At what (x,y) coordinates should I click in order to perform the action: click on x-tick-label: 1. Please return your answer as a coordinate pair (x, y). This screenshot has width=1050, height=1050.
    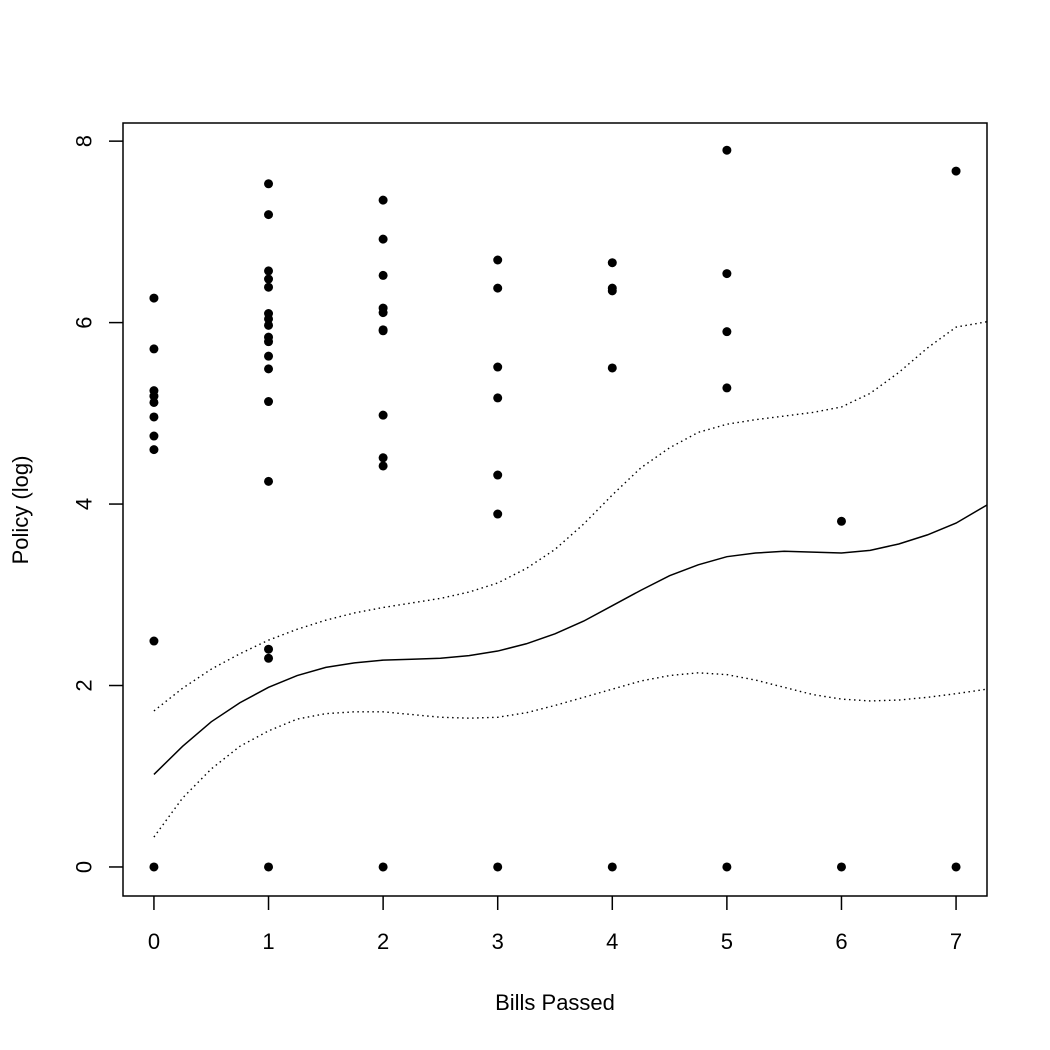
    Looking at the image, I should click on (268, 941).